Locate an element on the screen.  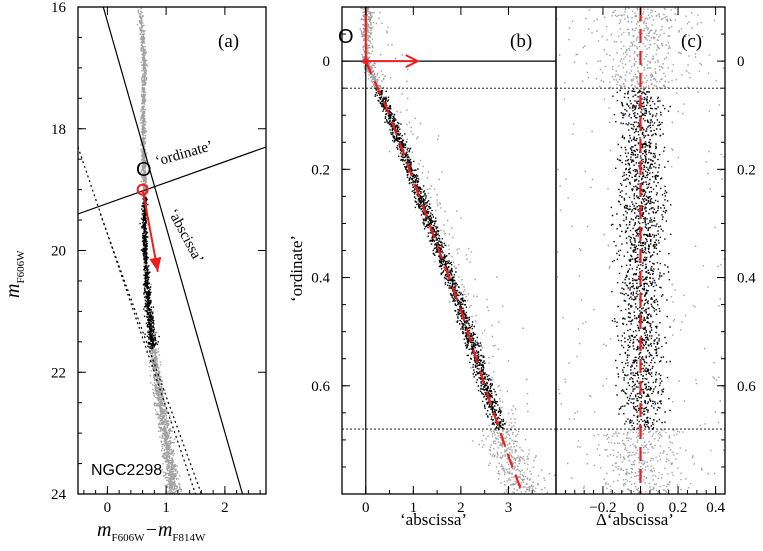
panel-a-xlabel: mF606W−mF814W is located at coordinates (151, 531).